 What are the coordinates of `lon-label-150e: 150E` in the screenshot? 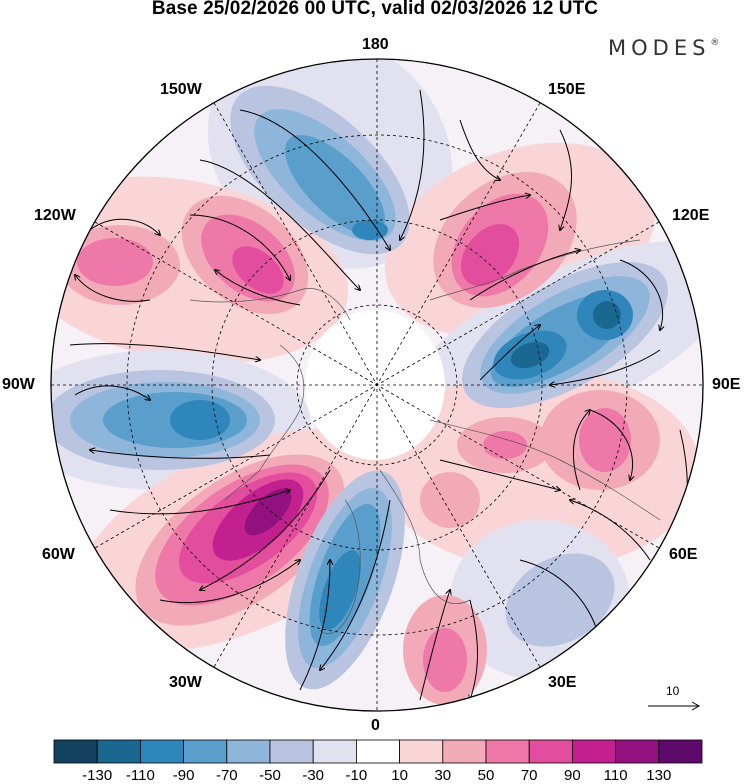 It's located at (567, 89).